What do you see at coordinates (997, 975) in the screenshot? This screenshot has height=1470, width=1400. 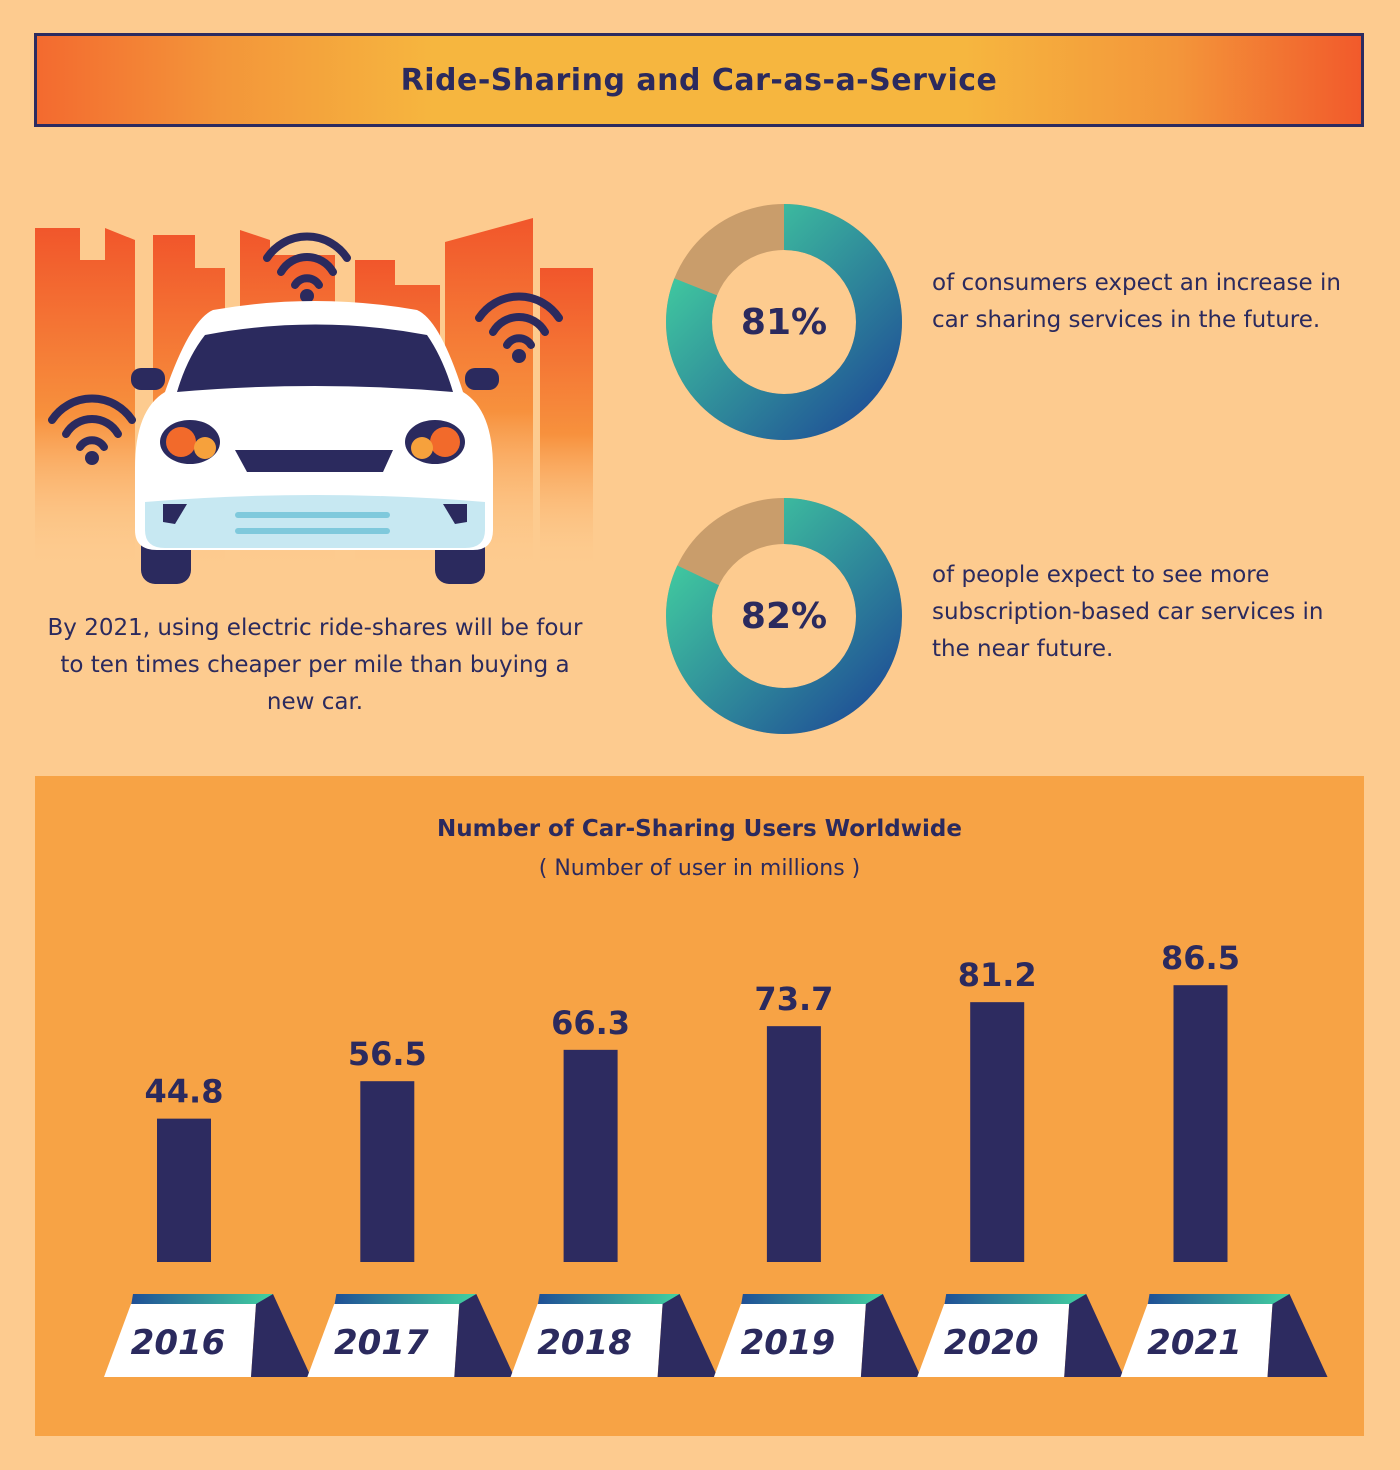 I see `bar-value-label: 81.2` at bounding box center [997, 975].